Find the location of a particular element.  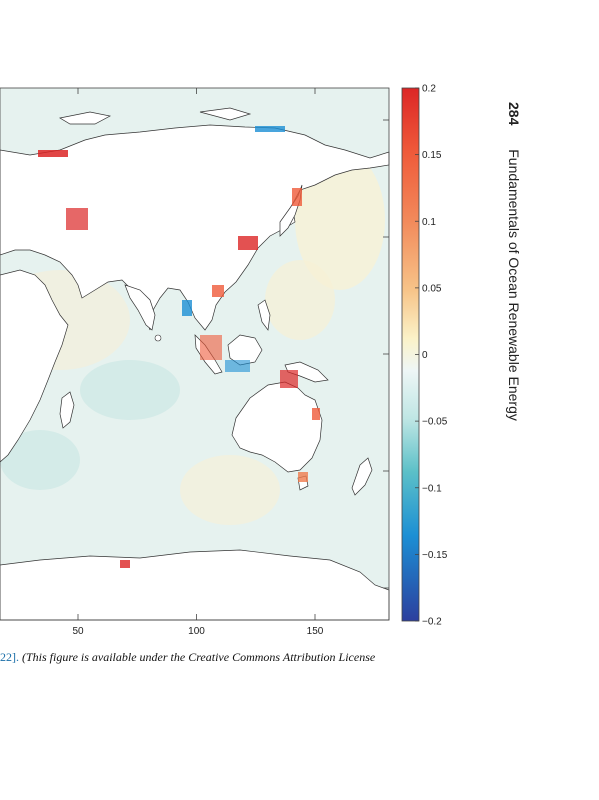

colorbar-tick-label: −0.05 is located at coordinates (435, 422).